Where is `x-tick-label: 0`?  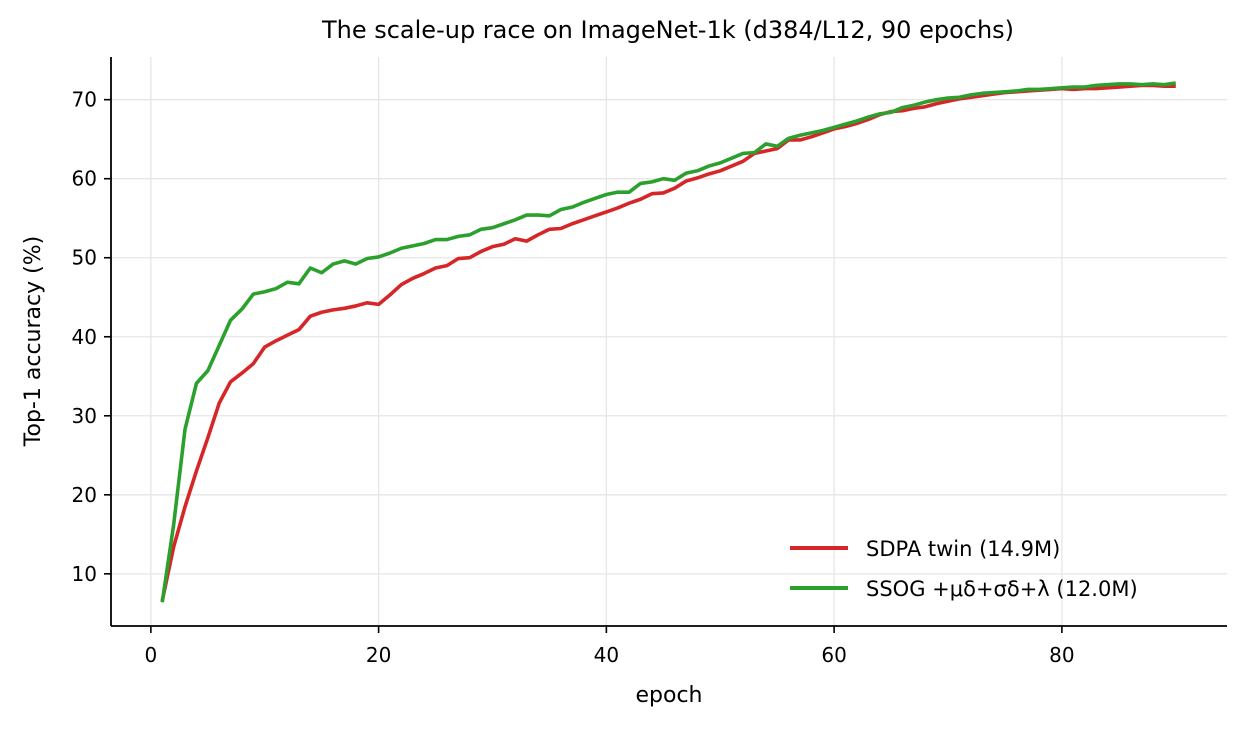 x-tick-label: 0 is located at coordinates (150, 655).